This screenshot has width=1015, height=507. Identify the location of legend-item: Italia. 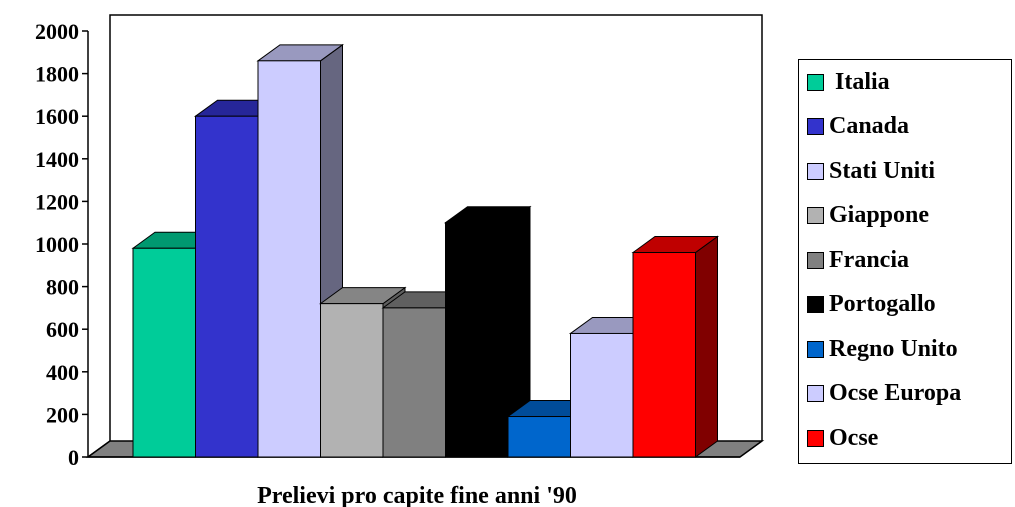
(848, 82).